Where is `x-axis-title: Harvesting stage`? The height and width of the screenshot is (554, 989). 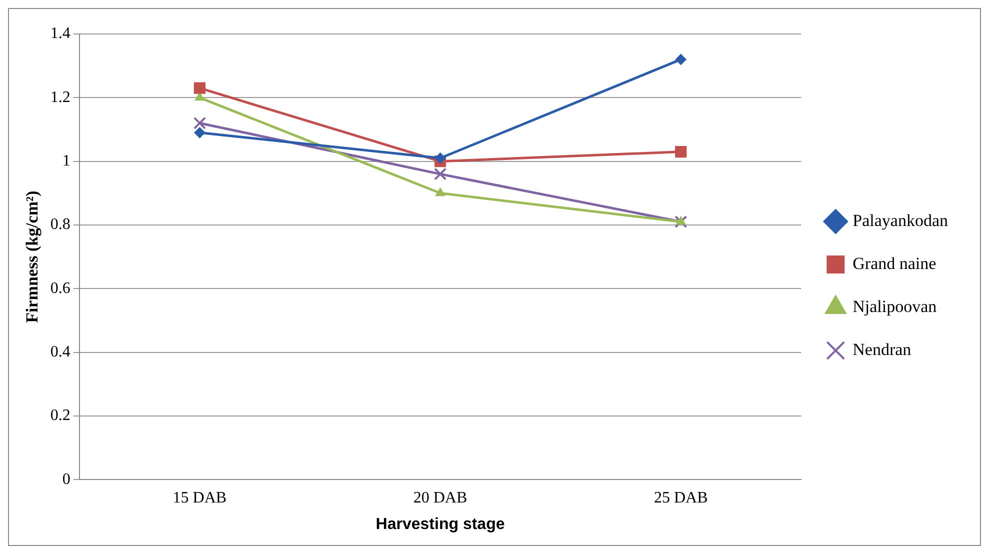 x-axis-title: Harvesting stage is located at coordinates (440, 524).